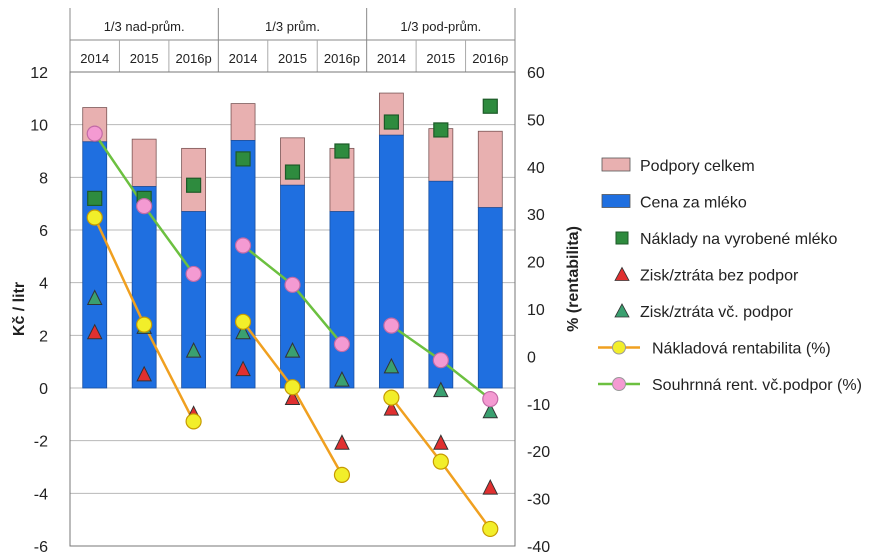  I want to click on y-tick-label: 2, so click(43, 336).